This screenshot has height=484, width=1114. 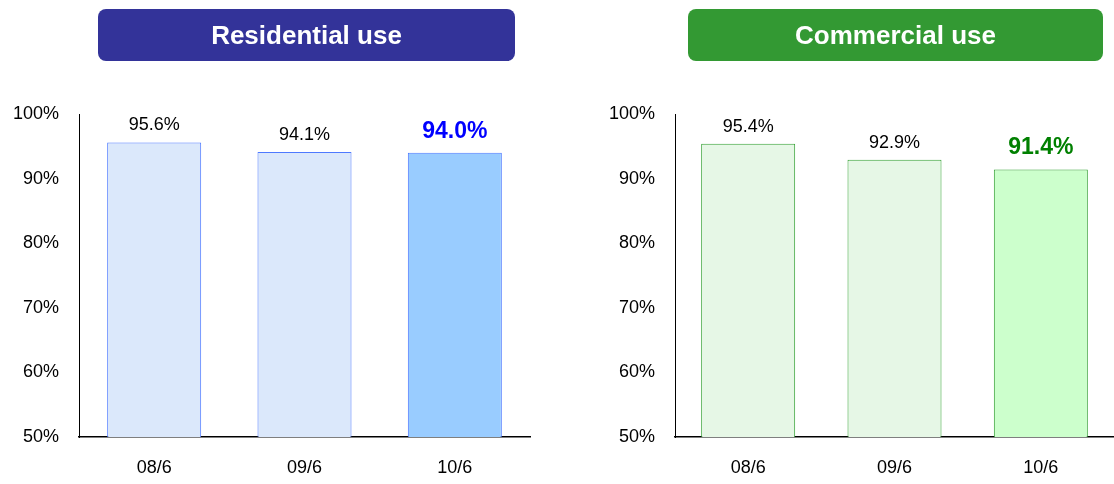 What do you see at coordinates (748, 125) in the screenshot?
I see `data-label: 95.4%` at bounding box center [748, 125].